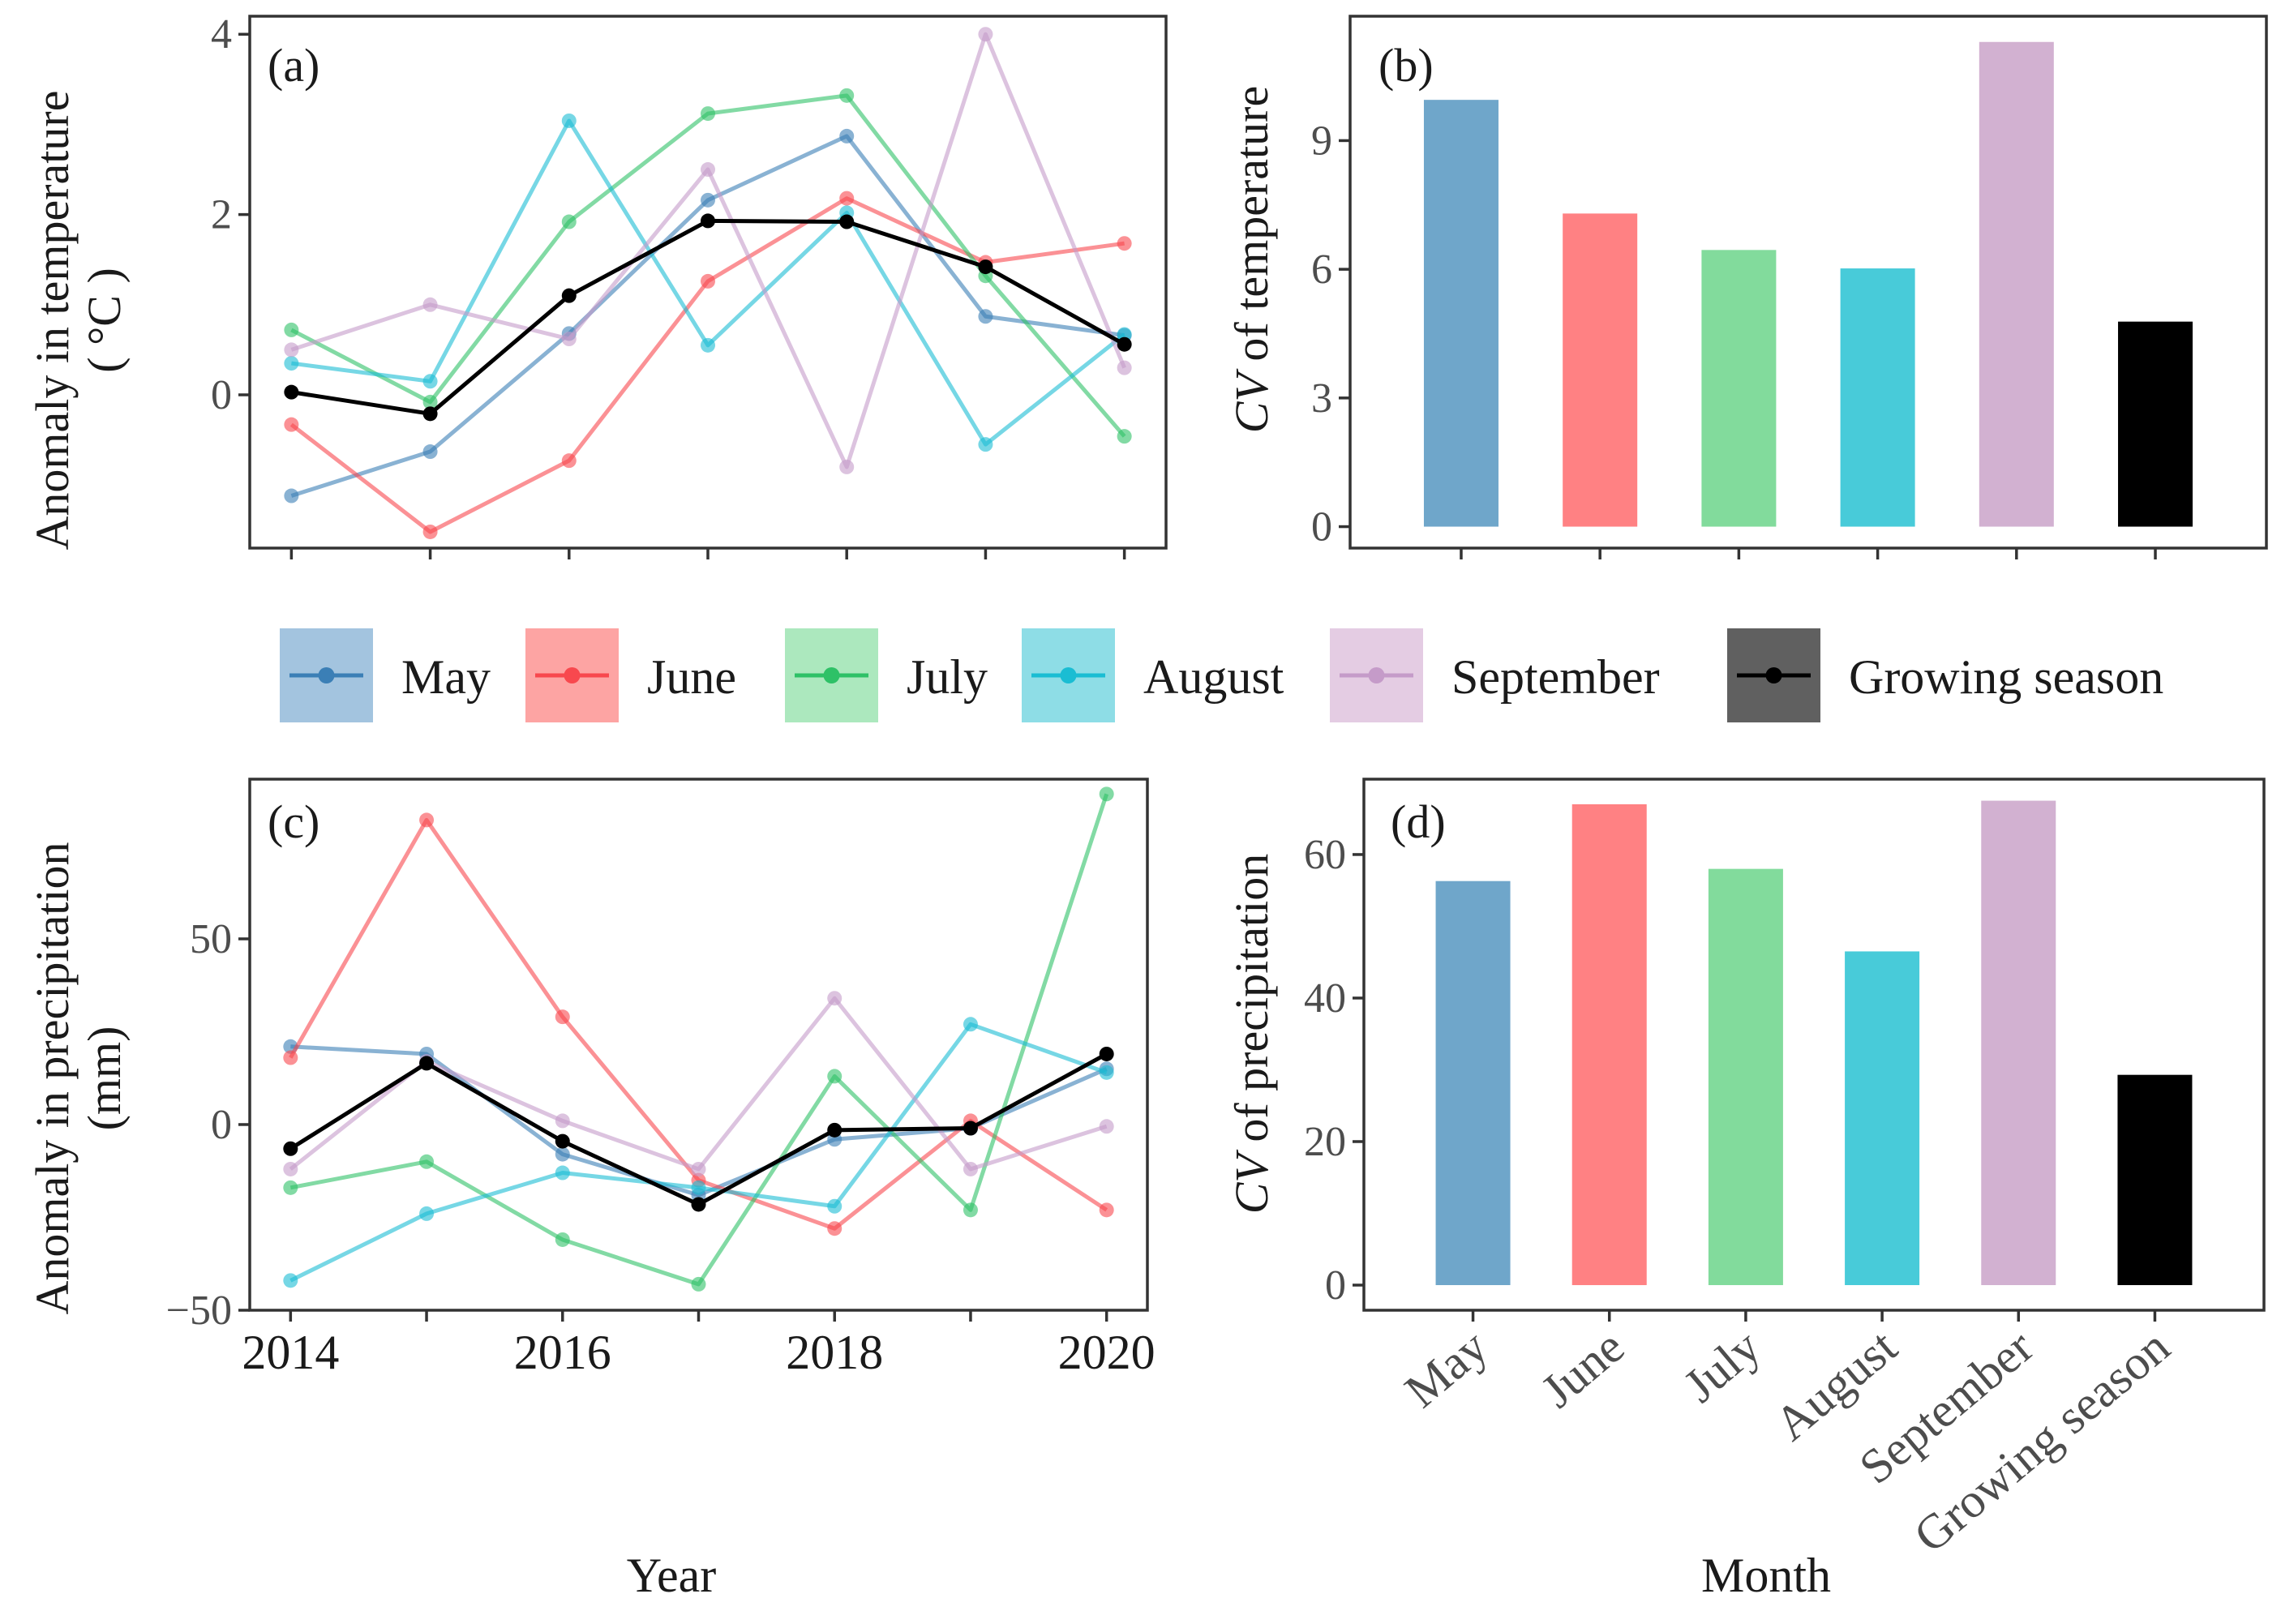  I want to click on panel-b-bar-growing-season, so click(2155, 424).